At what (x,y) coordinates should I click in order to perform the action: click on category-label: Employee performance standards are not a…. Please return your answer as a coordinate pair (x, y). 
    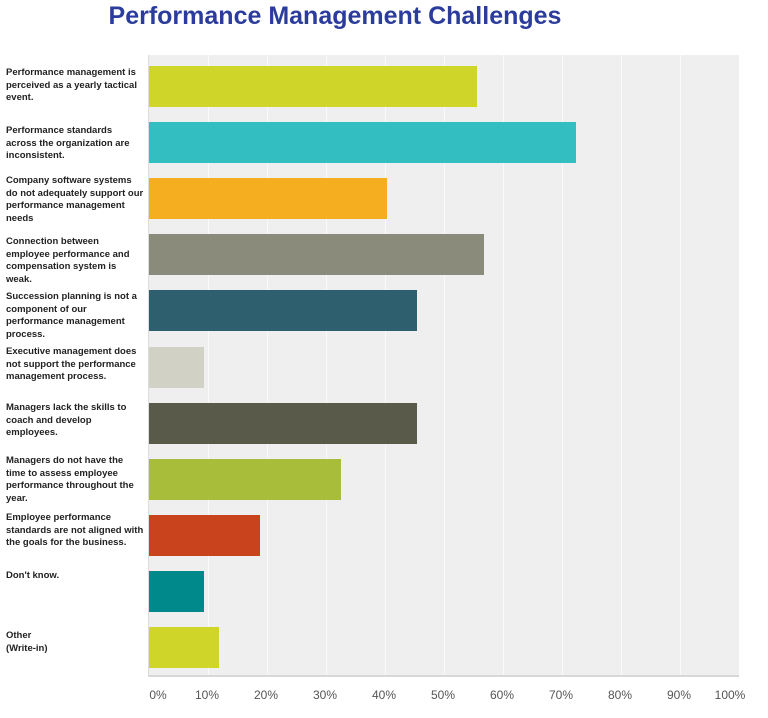
    Looking at the image, I should click on (75, 530).